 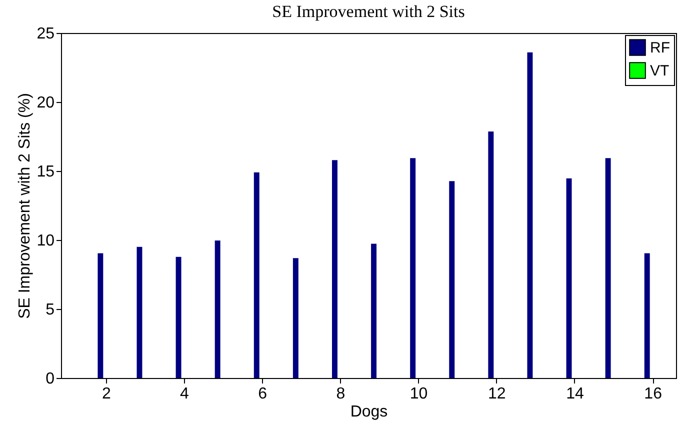 What do you see at coordinates (660, 48) in the screenshot?
I see `legend-label: RF` at bounding box center [660, 48].